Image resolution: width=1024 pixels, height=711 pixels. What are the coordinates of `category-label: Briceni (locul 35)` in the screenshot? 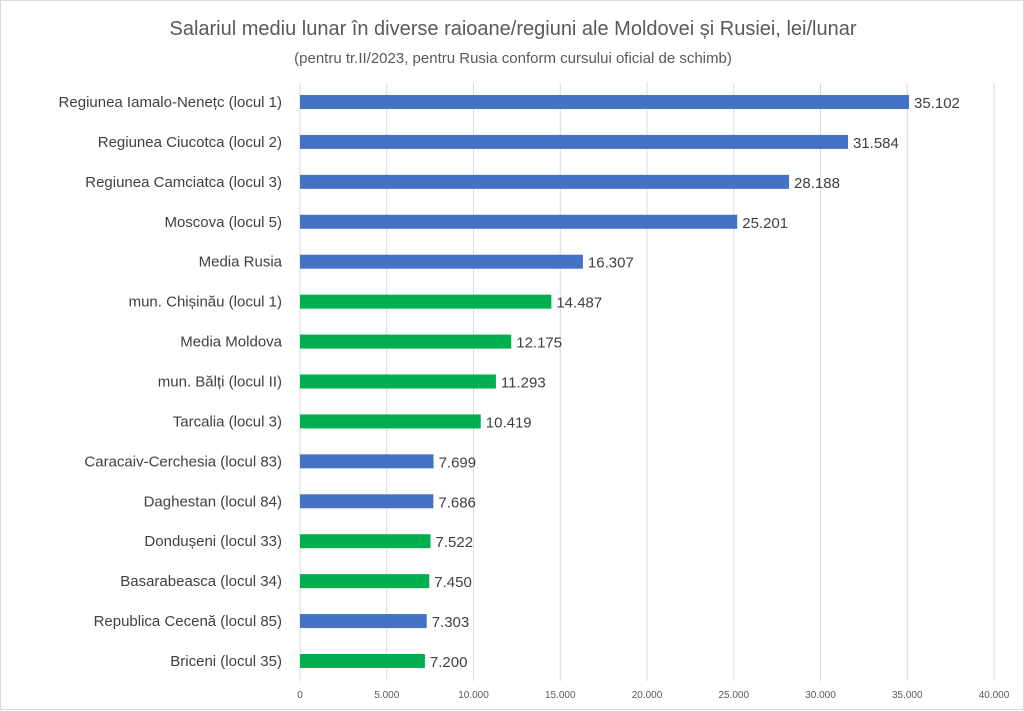 It's located at (226, 661).